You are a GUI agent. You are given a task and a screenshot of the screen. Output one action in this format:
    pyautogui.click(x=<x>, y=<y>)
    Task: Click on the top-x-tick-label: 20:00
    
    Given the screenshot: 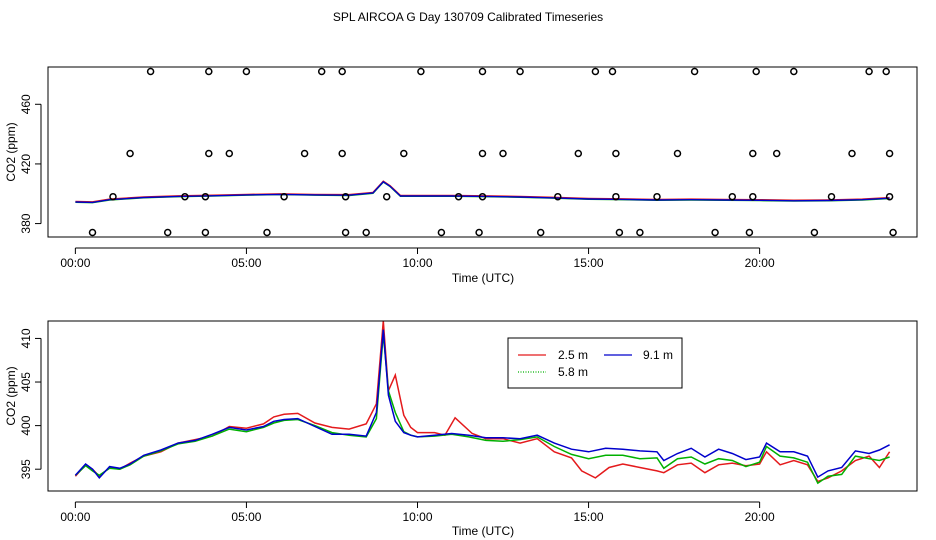 What is the action you would take?
    pyautogui.click(x=760, y=263)
    